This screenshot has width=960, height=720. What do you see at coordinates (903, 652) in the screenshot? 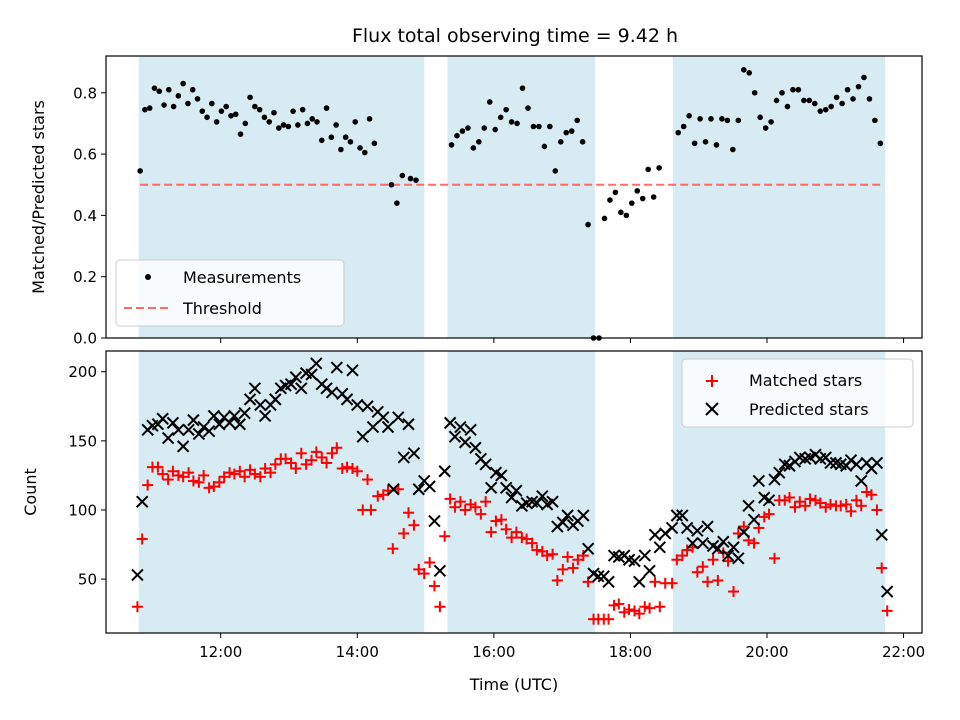
I see `counts-xtick-label: 22:00` at bounding box center [903, 652].